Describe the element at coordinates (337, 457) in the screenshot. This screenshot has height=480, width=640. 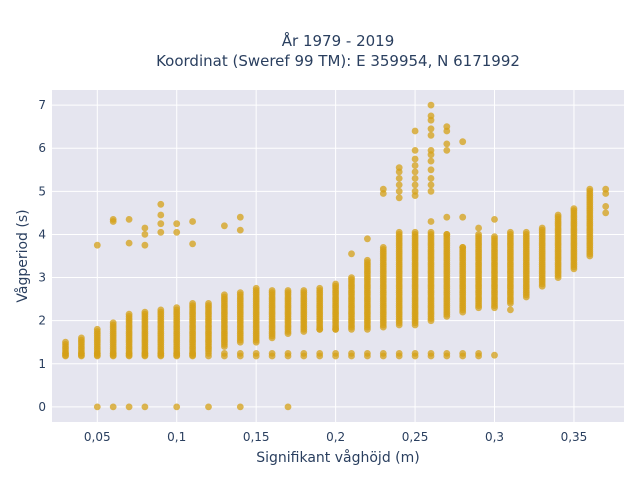
I see `x-axis-label: Signifikant våghöjd (m)` at that location.